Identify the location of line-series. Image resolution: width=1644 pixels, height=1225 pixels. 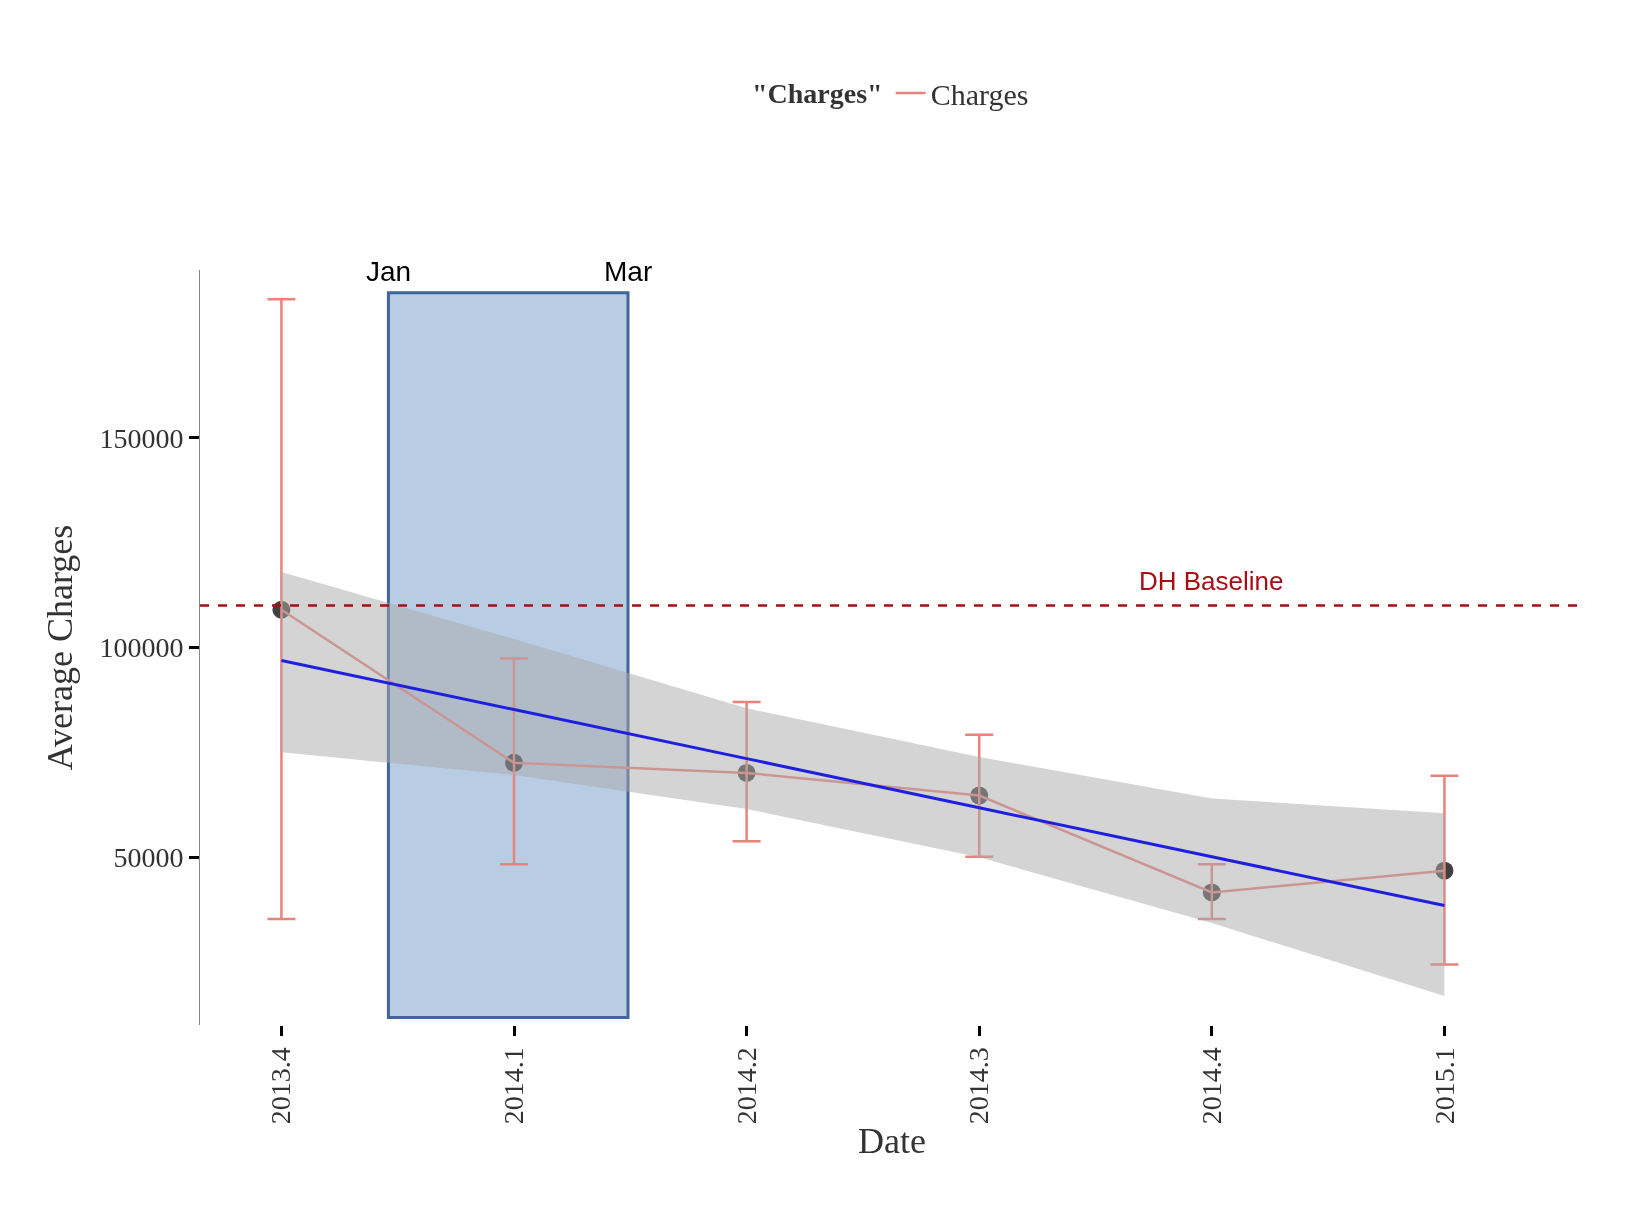
(862, 783).